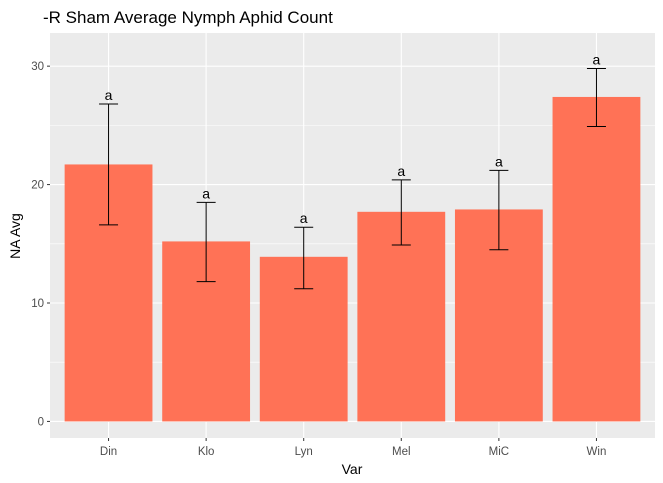  What do you see at coordinates (401, 212) in the screenshot?
I see `error-bar-mel` at bounding box center [401, 212].